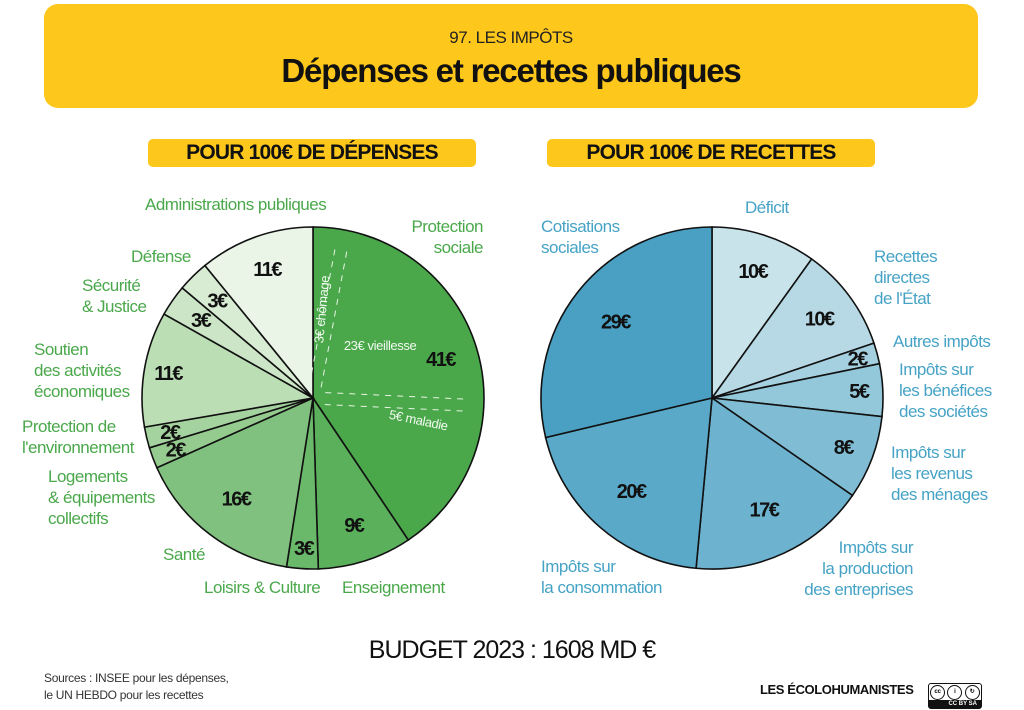 The width and height of the screenshot is (1024, 710). What do you see at coordinates (114, 296) in the screenshot?
I see `label-securite-justice: Sécurité & Justice` at bounding box center [114, 296].